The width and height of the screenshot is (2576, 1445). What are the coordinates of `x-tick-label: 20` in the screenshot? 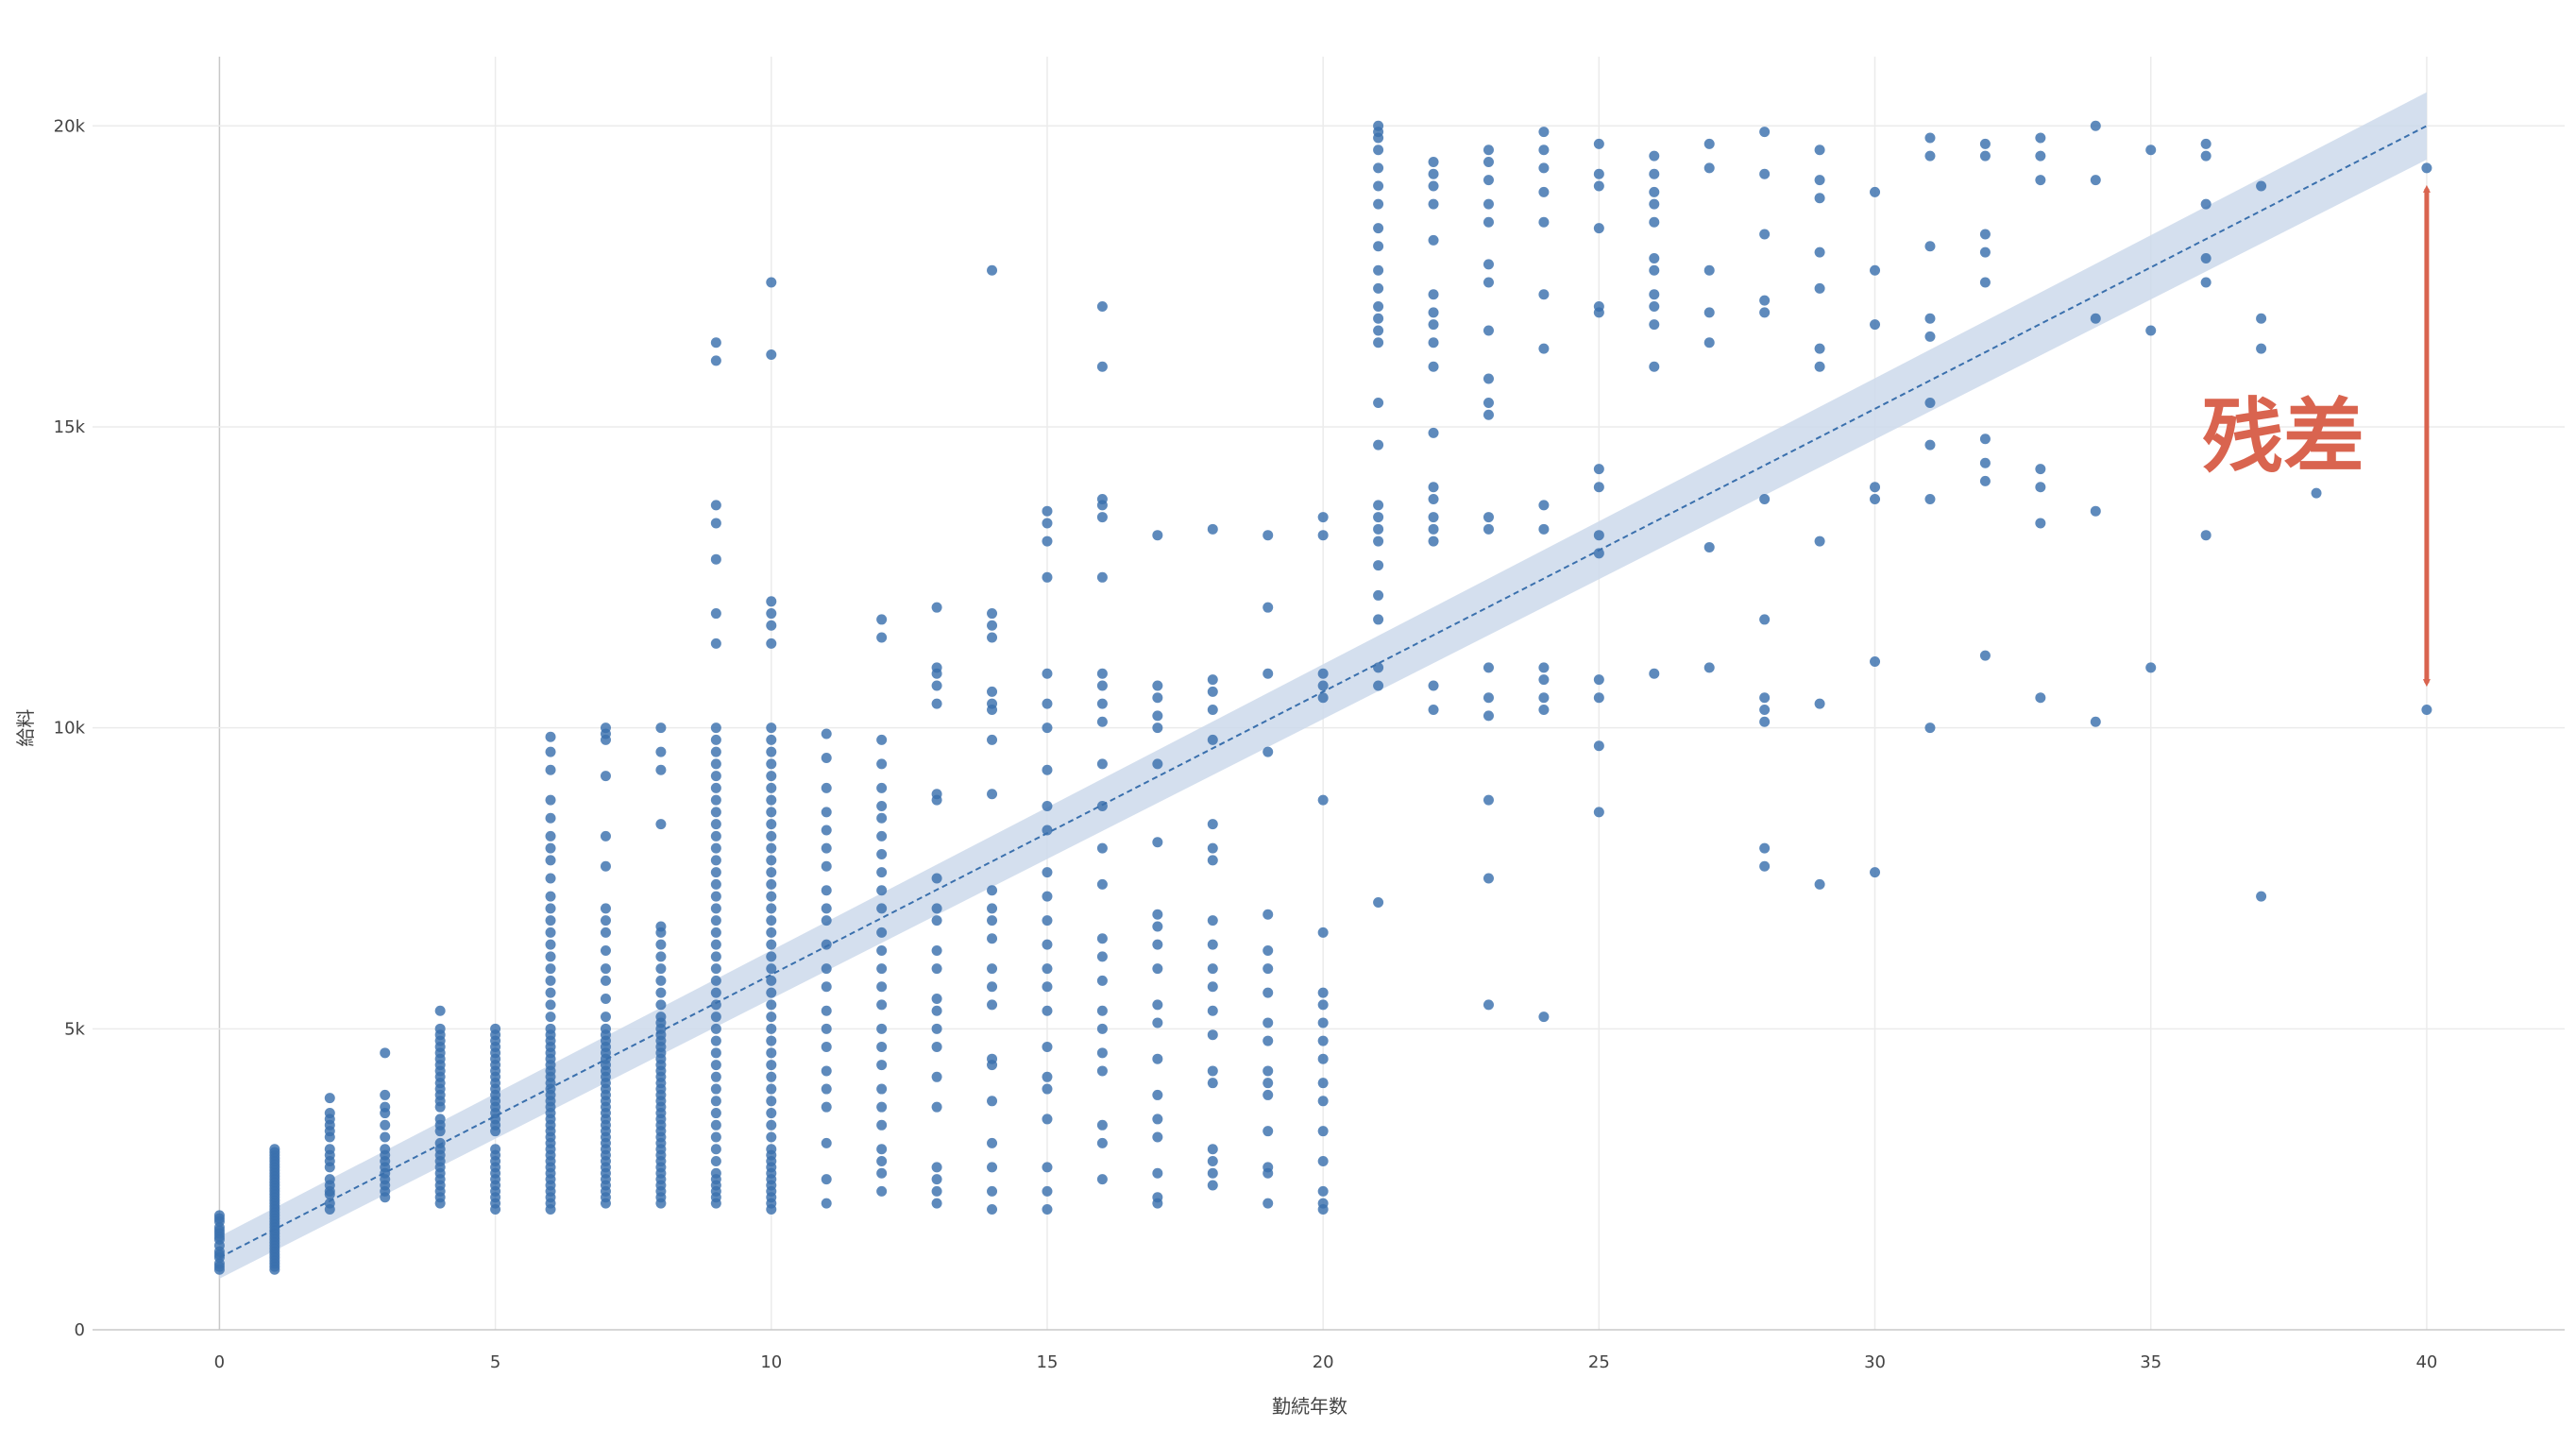 It's located at (1323, 1362).